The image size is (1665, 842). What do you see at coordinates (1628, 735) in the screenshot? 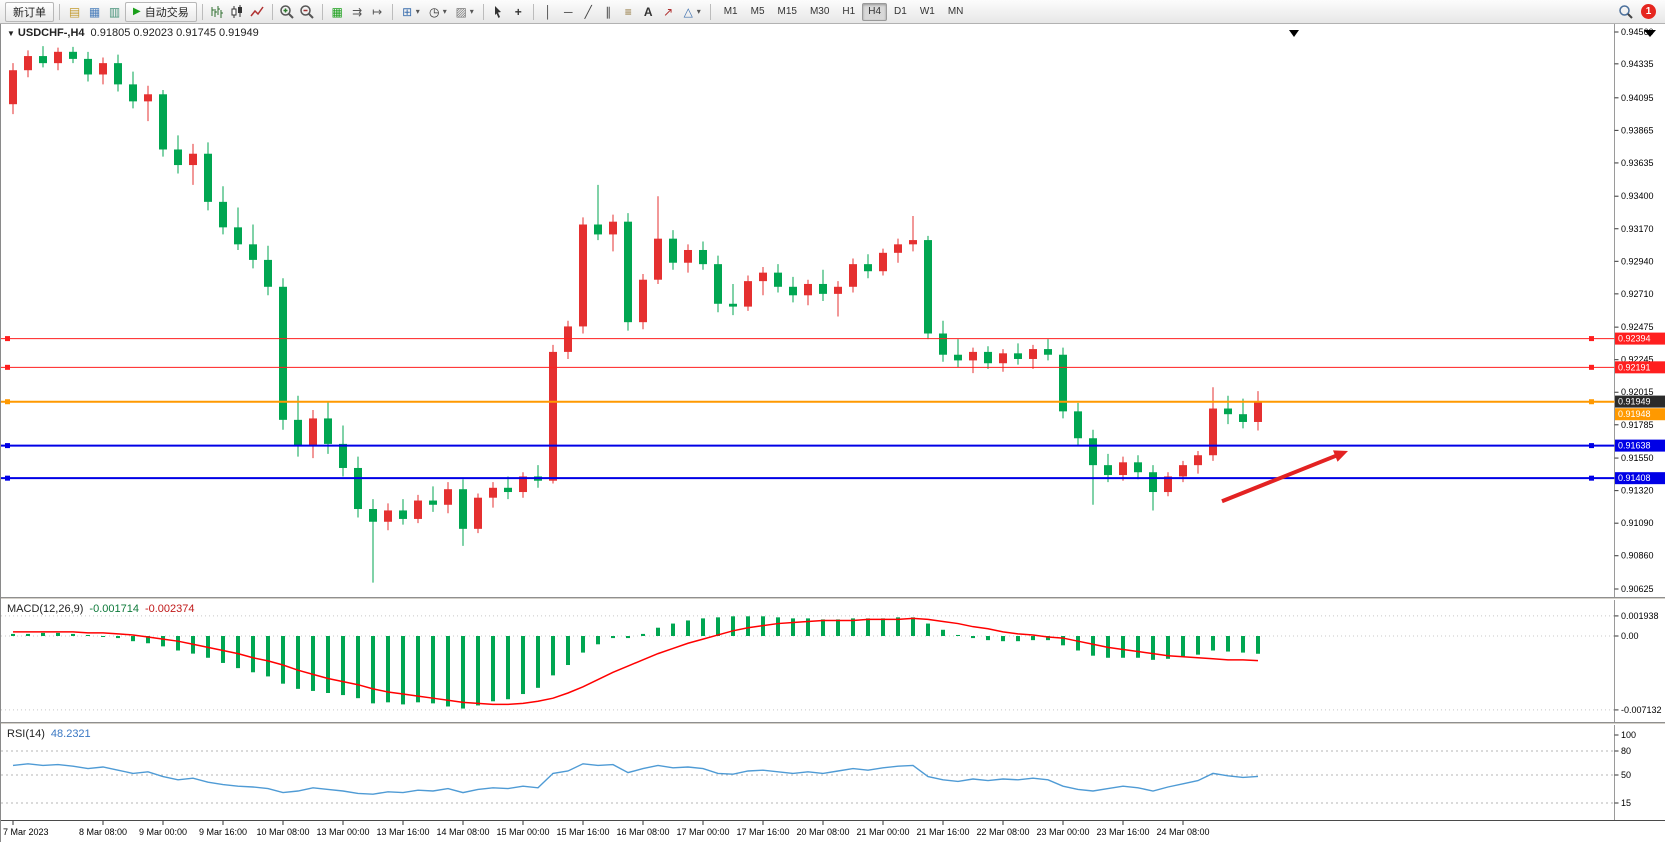
I see `svg-text: 100` at bounding box center [1628, 735].